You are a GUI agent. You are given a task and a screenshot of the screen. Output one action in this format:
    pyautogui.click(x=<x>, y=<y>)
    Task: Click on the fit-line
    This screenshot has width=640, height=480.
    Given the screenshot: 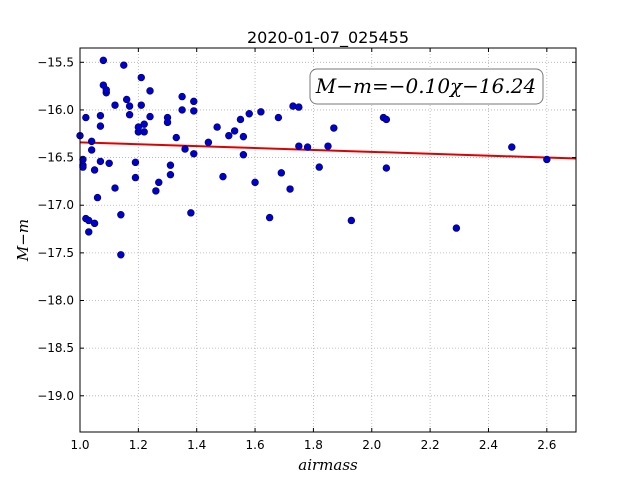 What is the action you would take?
    pyautogui.click(x=328, y=150)
    